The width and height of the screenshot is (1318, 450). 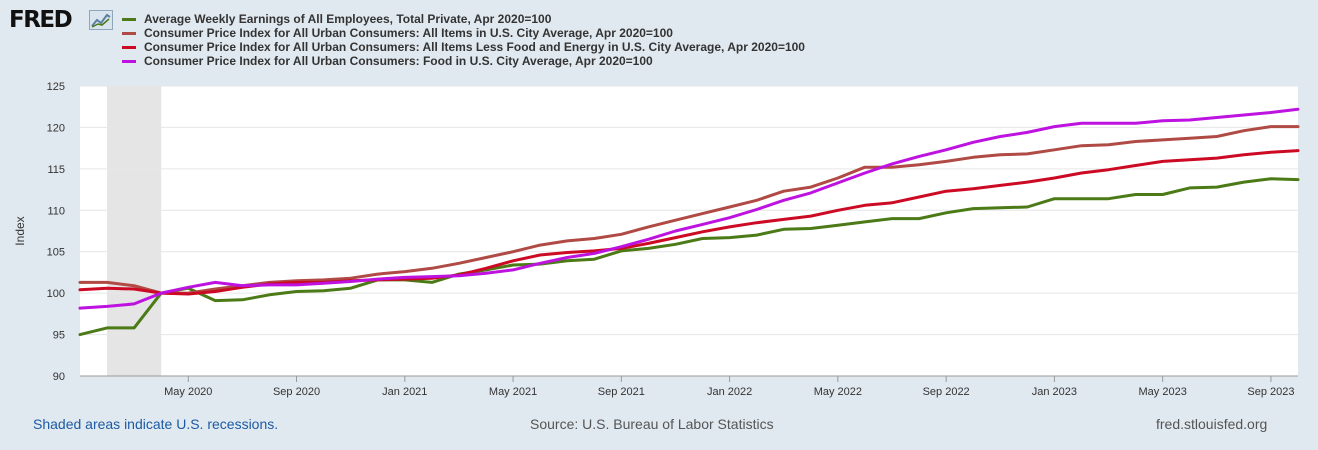 I want to click on x-tick-label-10: Sep 2023, so click(x=1270, y=392).